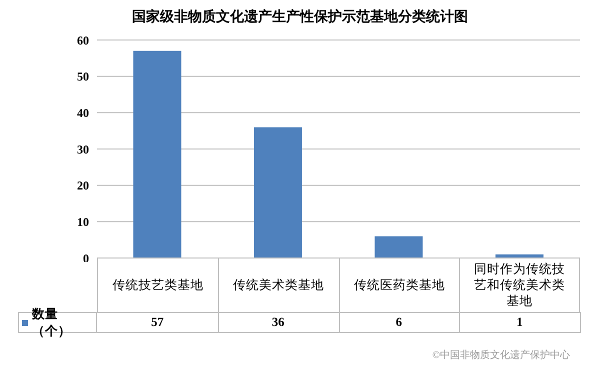  I want to click on text: ©中国非物质文化遗产保护中心, so click(501, 355).